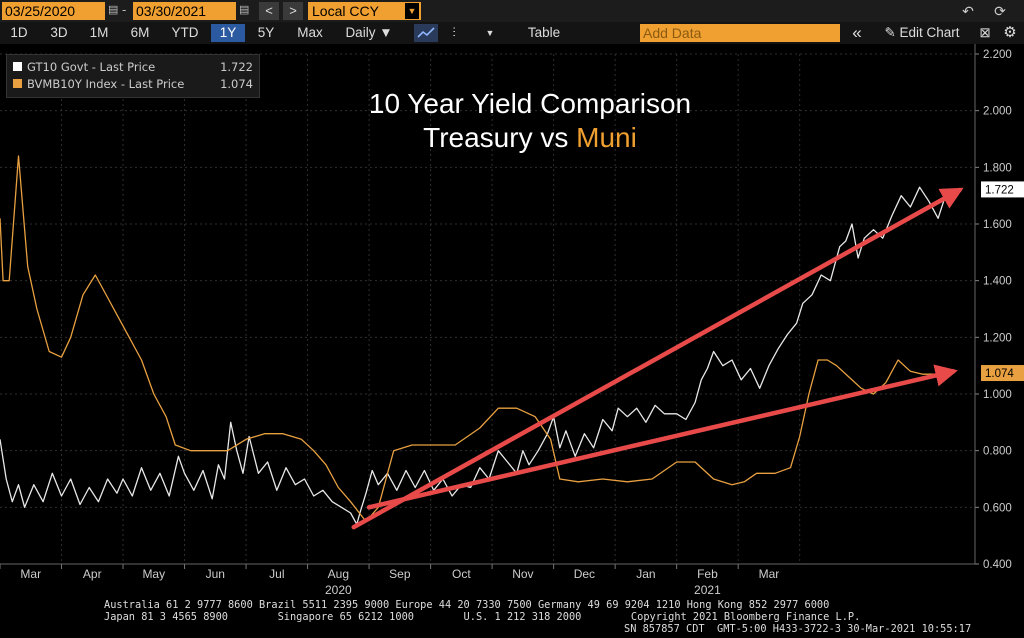 The width and height of the screenshot is (1024, 638). Describe the element at coordinates (490, 33) in the screenshot. I see `chart-type-dropdown: ▼` at that location.